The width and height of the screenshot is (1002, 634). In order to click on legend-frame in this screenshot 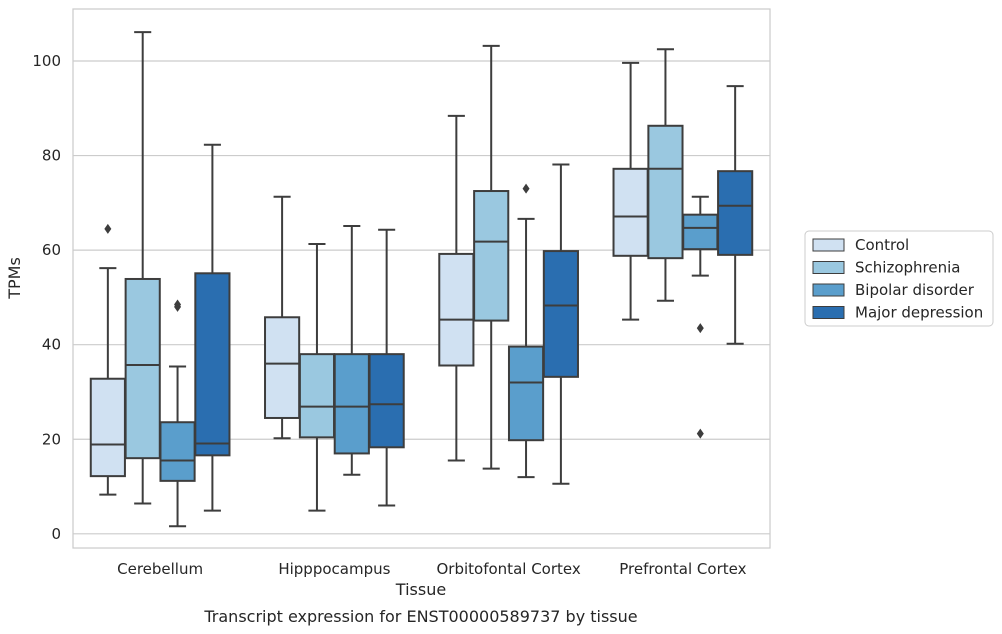, I will do `click(899, 278)`.